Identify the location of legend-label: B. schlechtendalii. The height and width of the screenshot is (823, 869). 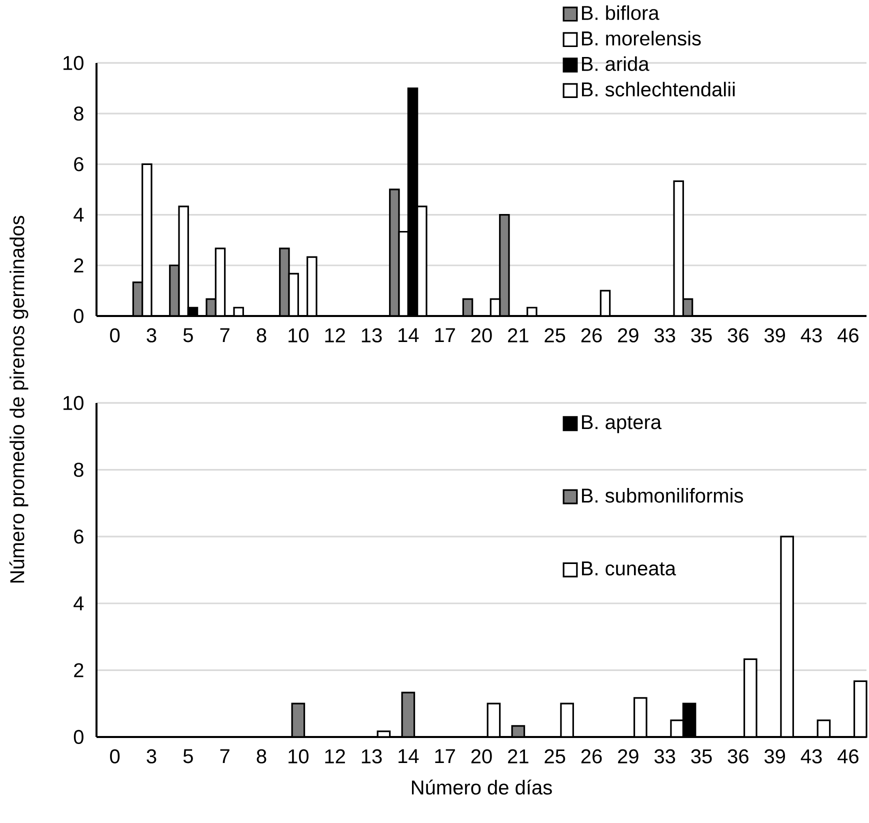
(658, 89).